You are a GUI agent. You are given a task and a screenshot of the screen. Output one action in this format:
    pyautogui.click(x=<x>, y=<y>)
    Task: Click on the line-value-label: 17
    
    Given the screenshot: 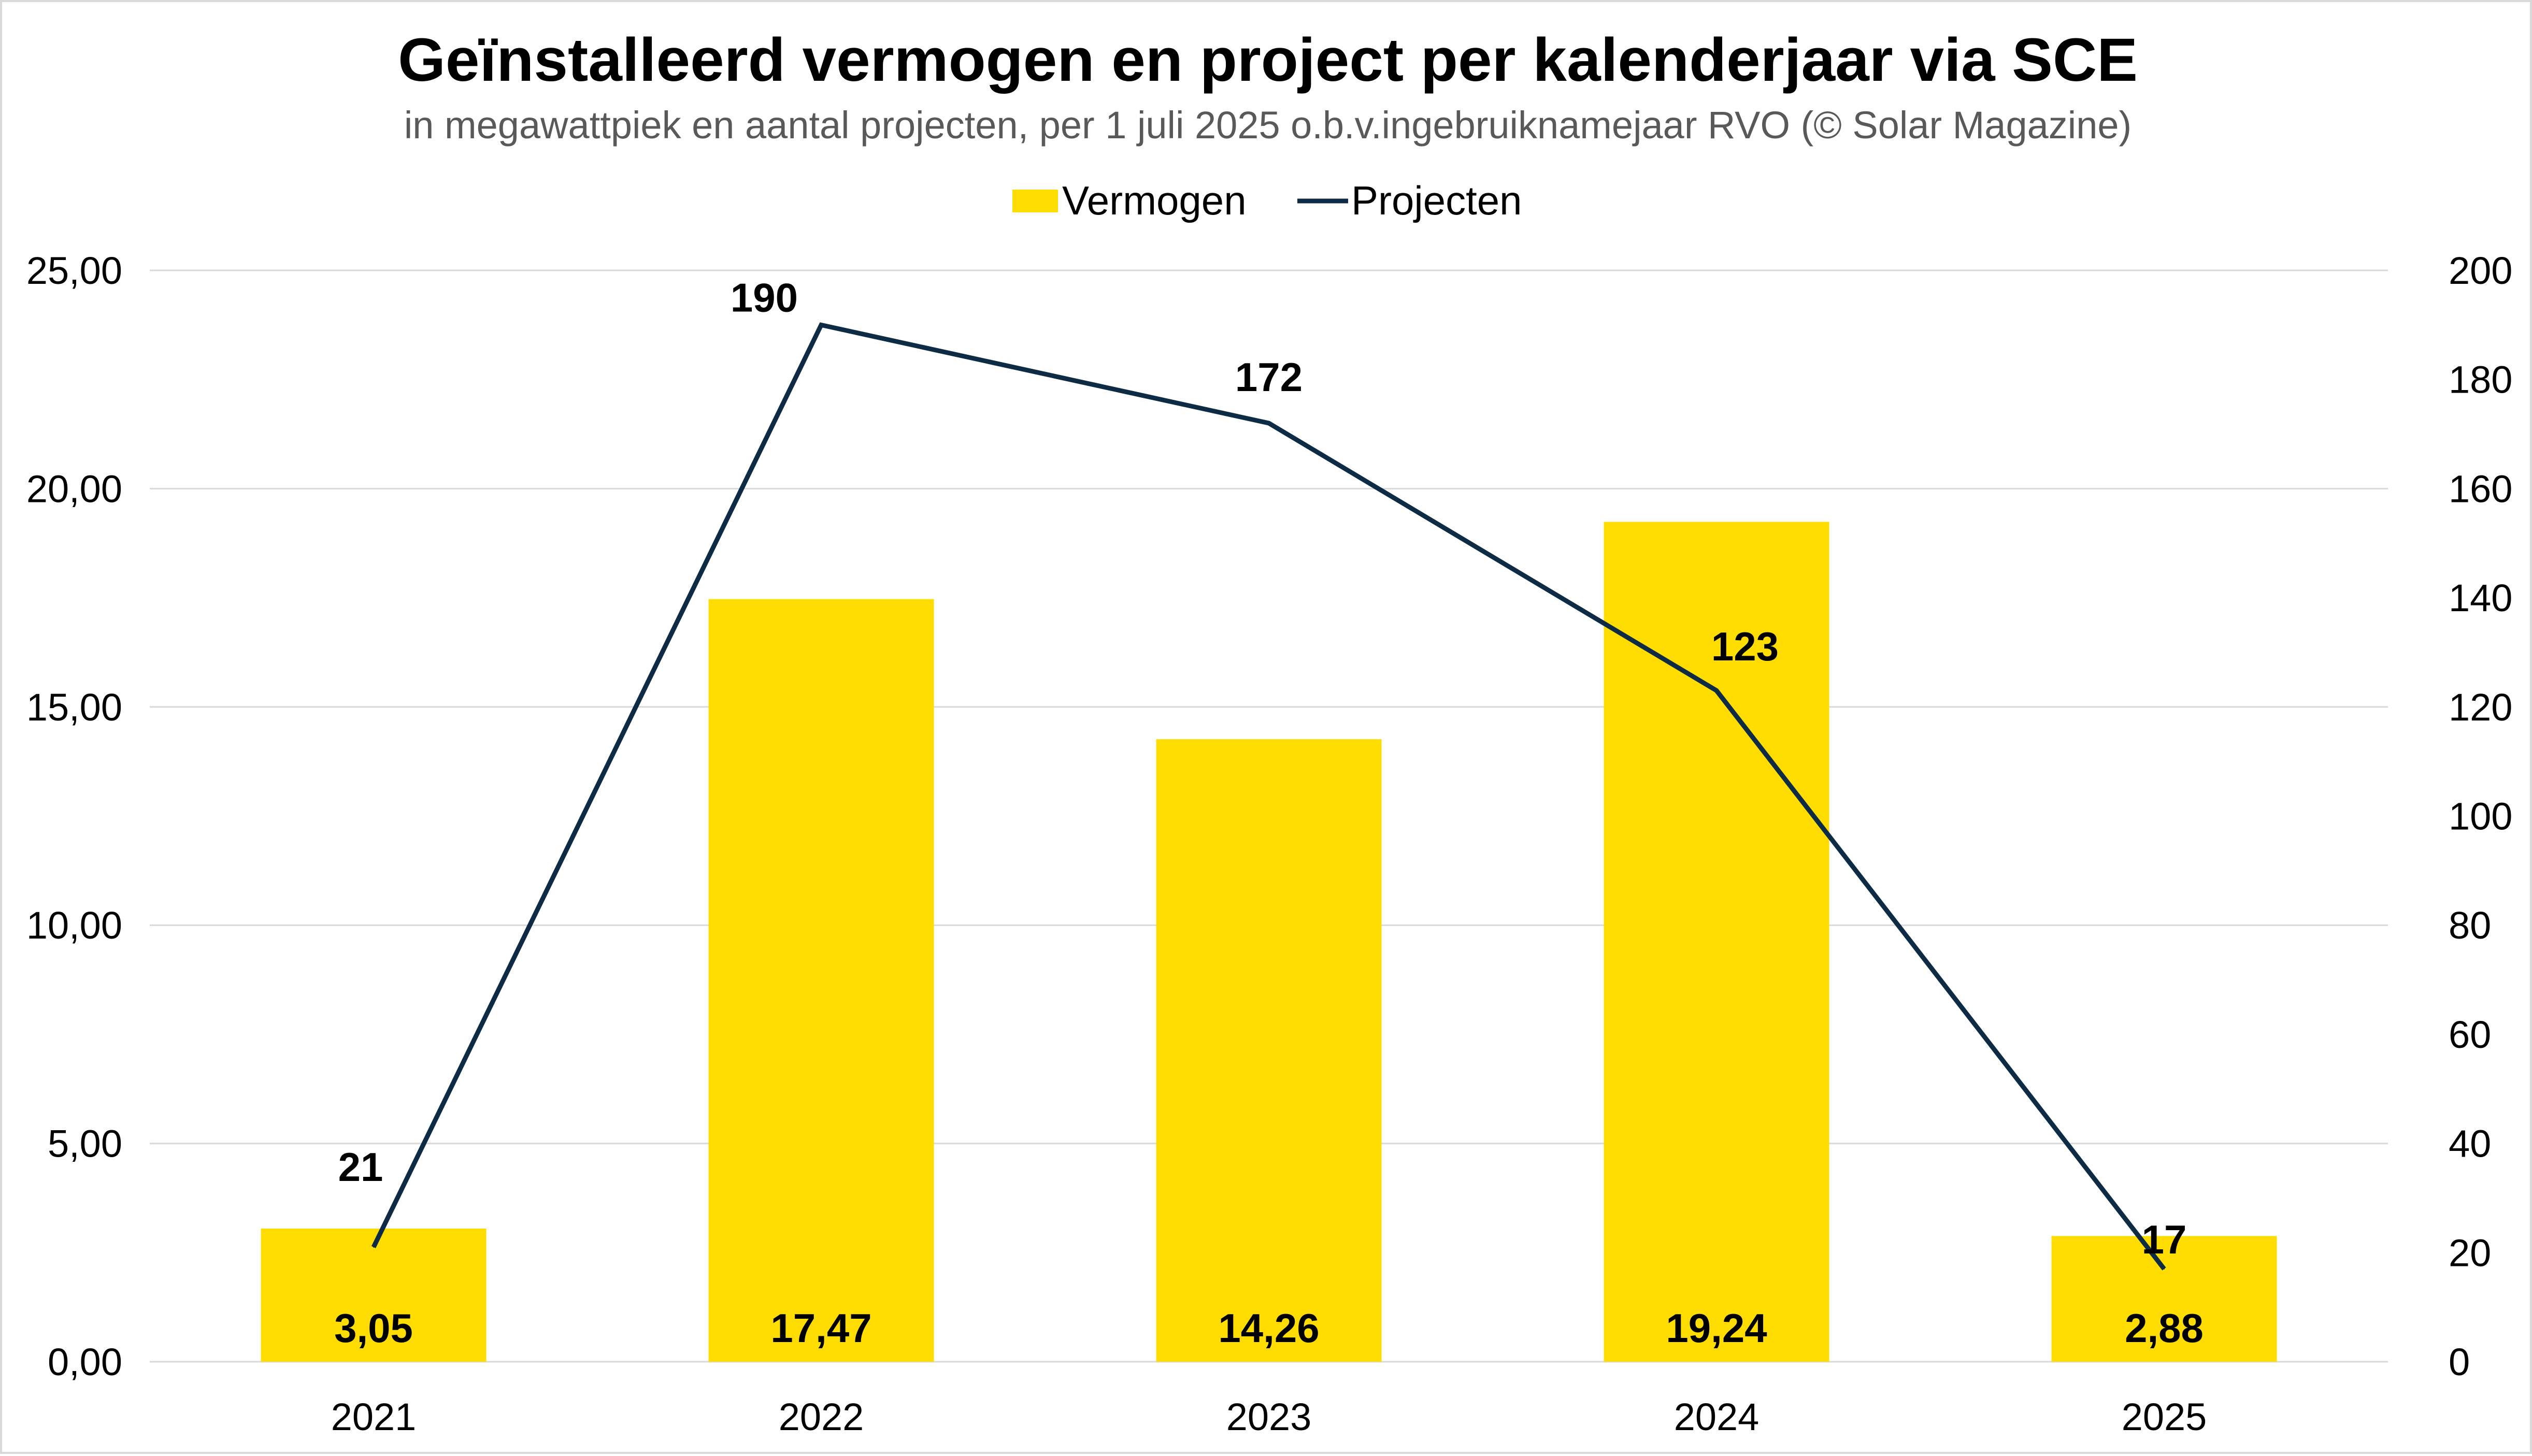 What is the action you would take?
    pyautogui.click(x=2164, y=1239)
    